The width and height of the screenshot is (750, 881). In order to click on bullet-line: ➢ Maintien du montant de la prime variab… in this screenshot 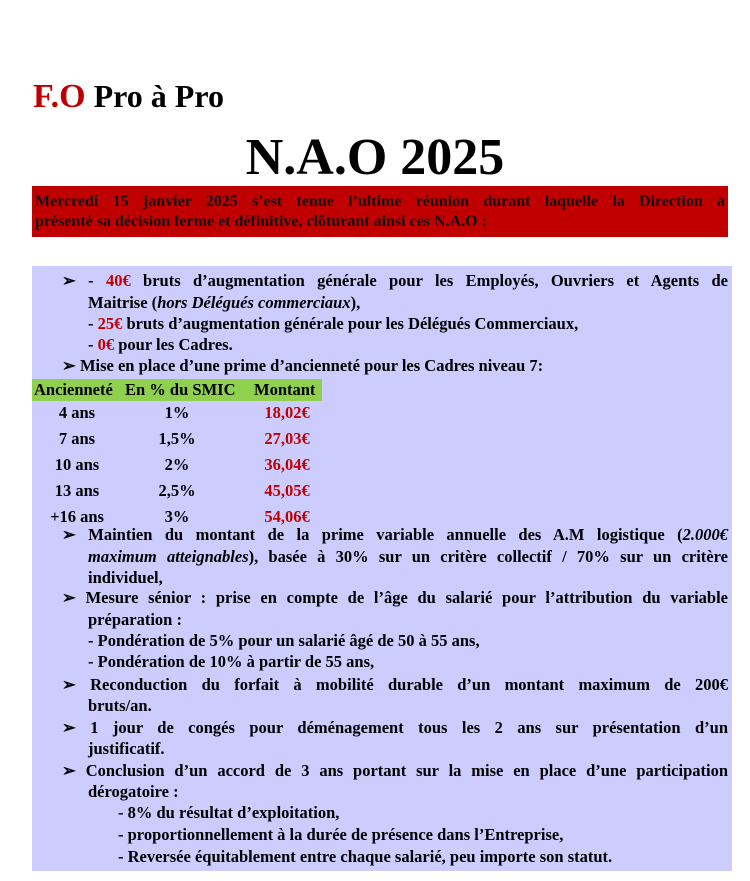, I will do `click(395, 534)`.